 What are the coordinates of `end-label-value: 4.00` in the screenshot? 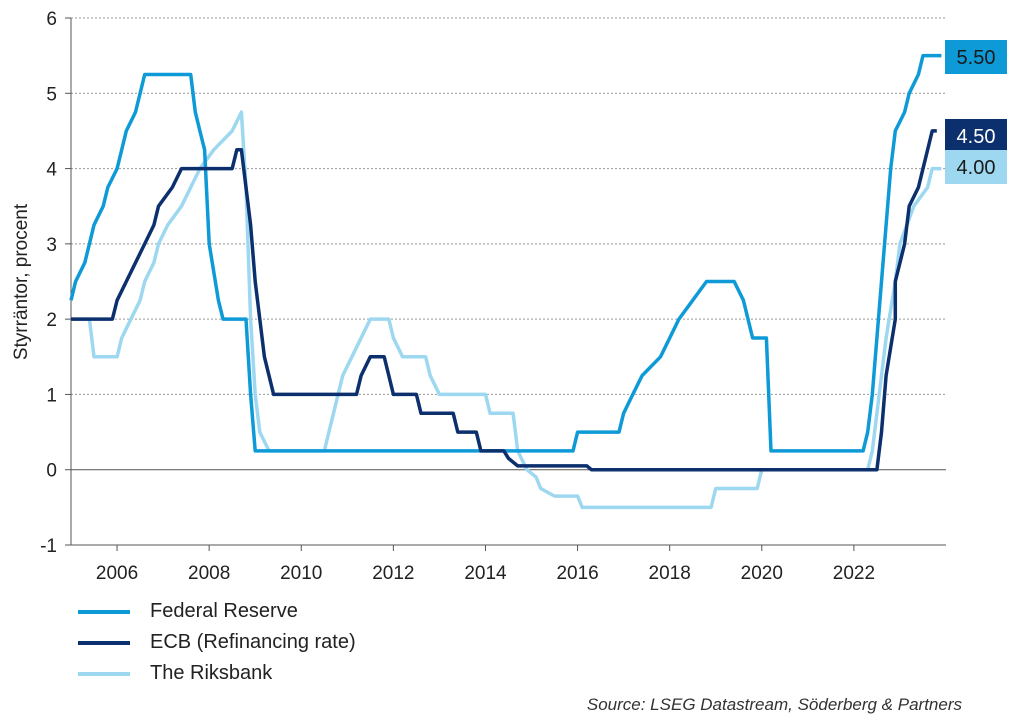 It's located at (976, 168).